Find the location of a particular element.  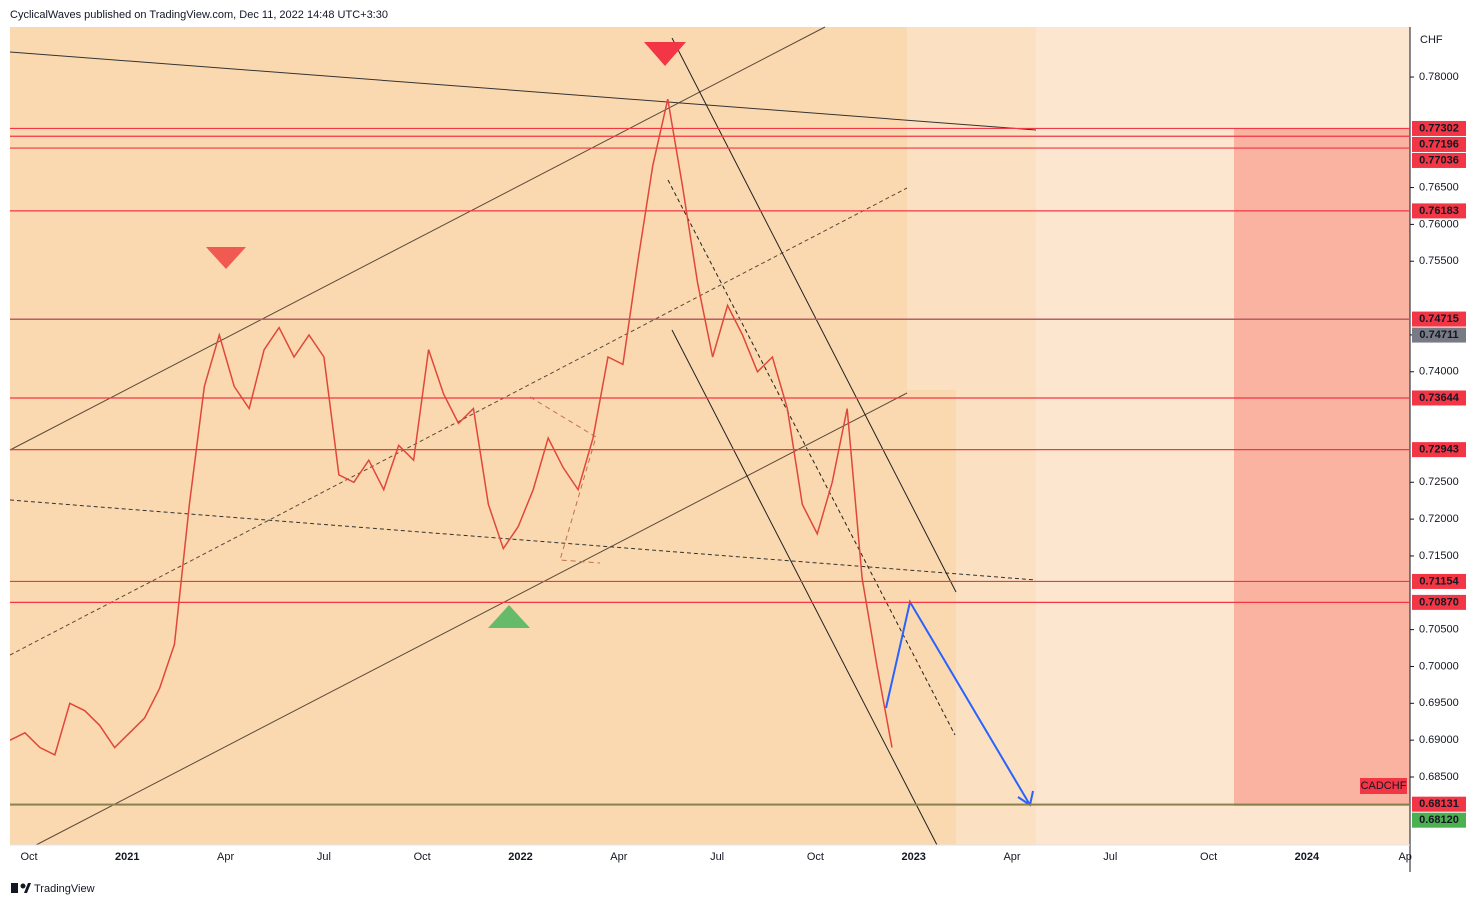

x-tick-label: 2021 is located at coordinates (127, 857).